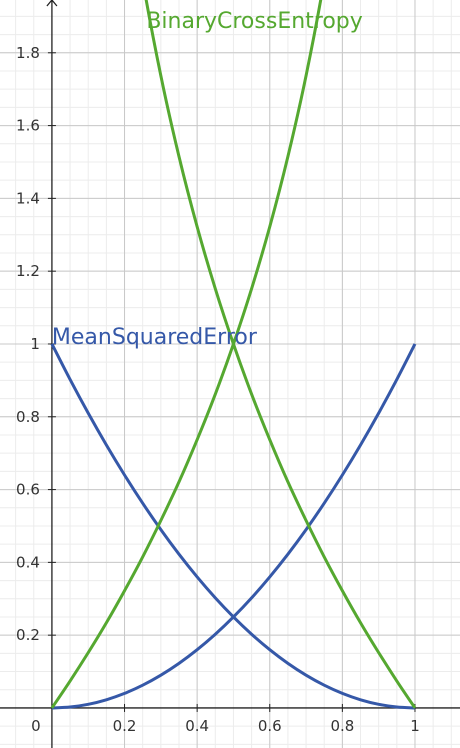  What do you see at coordinates (28, 271) in the screenshot?
I see `y-tick-label: 1.2` at bounding box center [28, 271].